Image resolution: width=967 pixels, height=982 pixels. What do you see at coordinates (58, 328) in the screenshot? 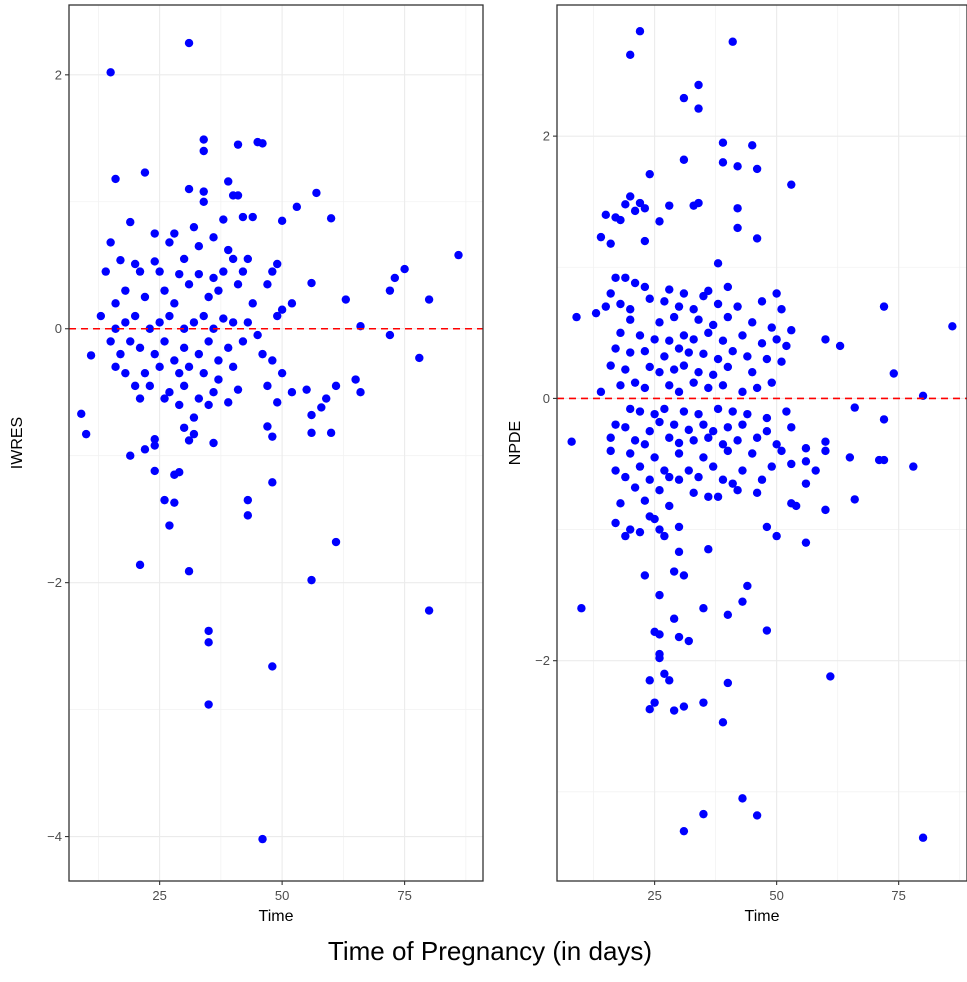
I see `iwres-y-tick-label: 0` at bounding box center [58, 328].